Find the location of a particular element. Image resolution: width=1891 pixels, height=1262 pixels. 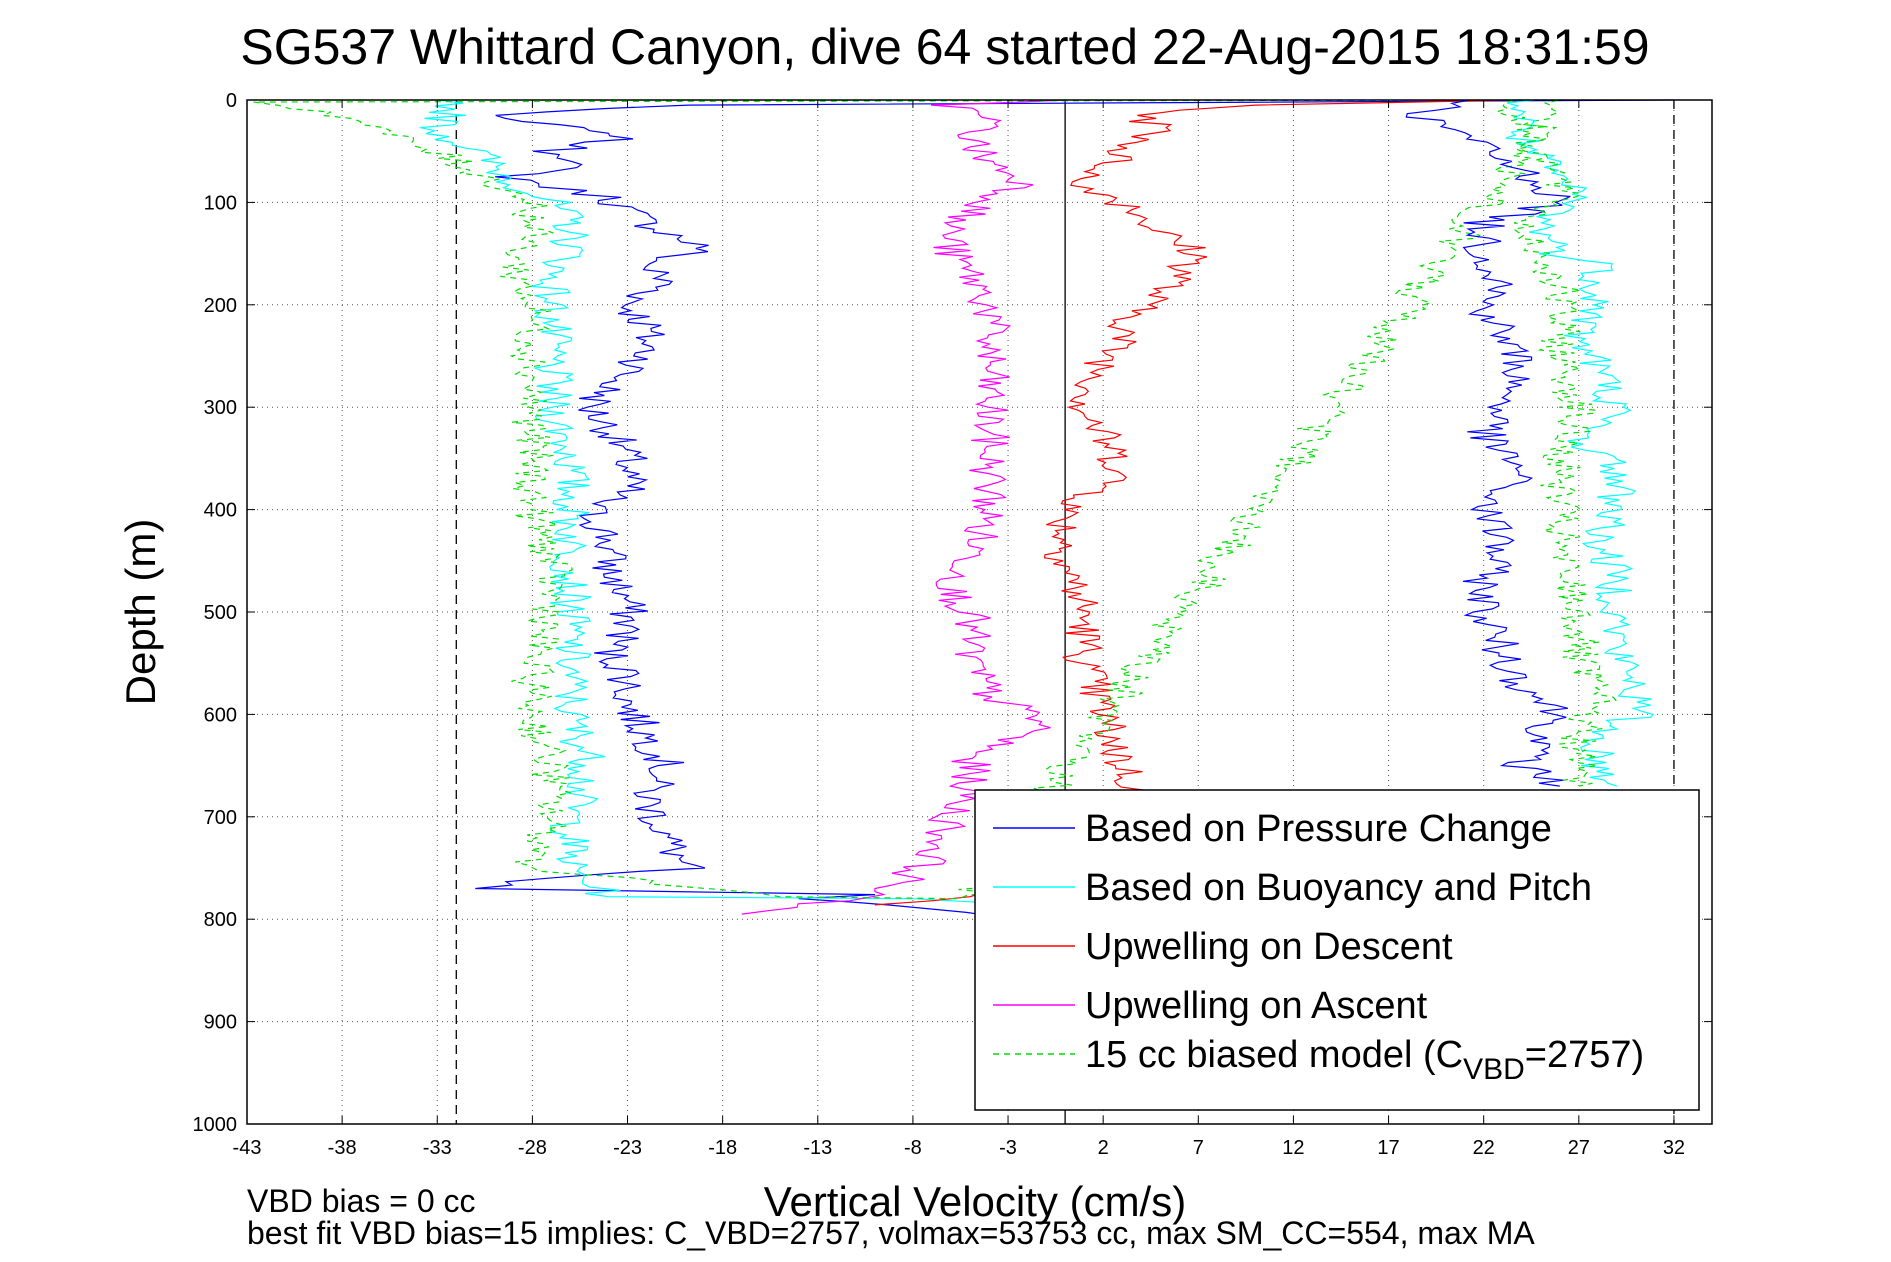

legend-label: Based on Pressure Change is located at coordinates (1318, 829).